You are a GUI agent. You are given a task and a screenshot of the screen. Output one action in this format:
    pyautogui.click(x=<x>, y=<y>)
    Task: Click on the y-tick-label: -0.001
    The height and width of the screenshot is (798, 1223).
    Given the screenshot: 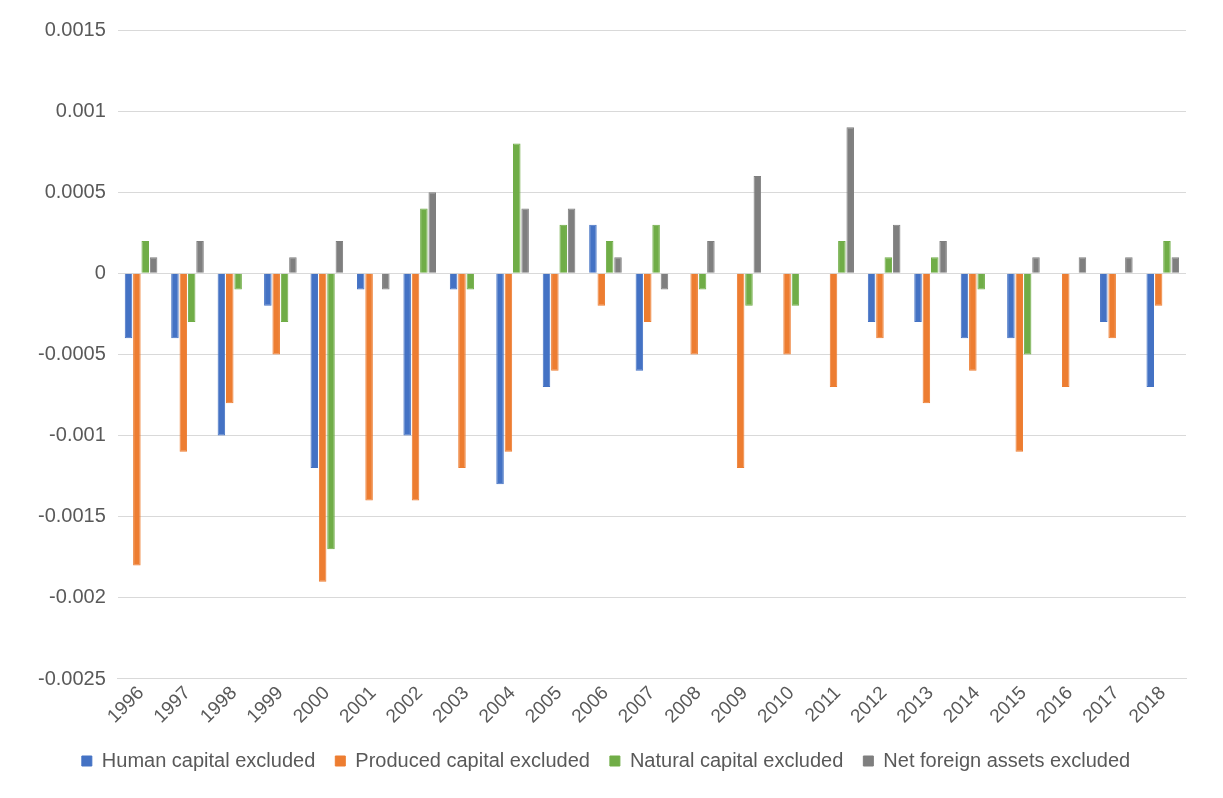 What is the action you would take?
    pyautogui.click(x=77, y=434)
    